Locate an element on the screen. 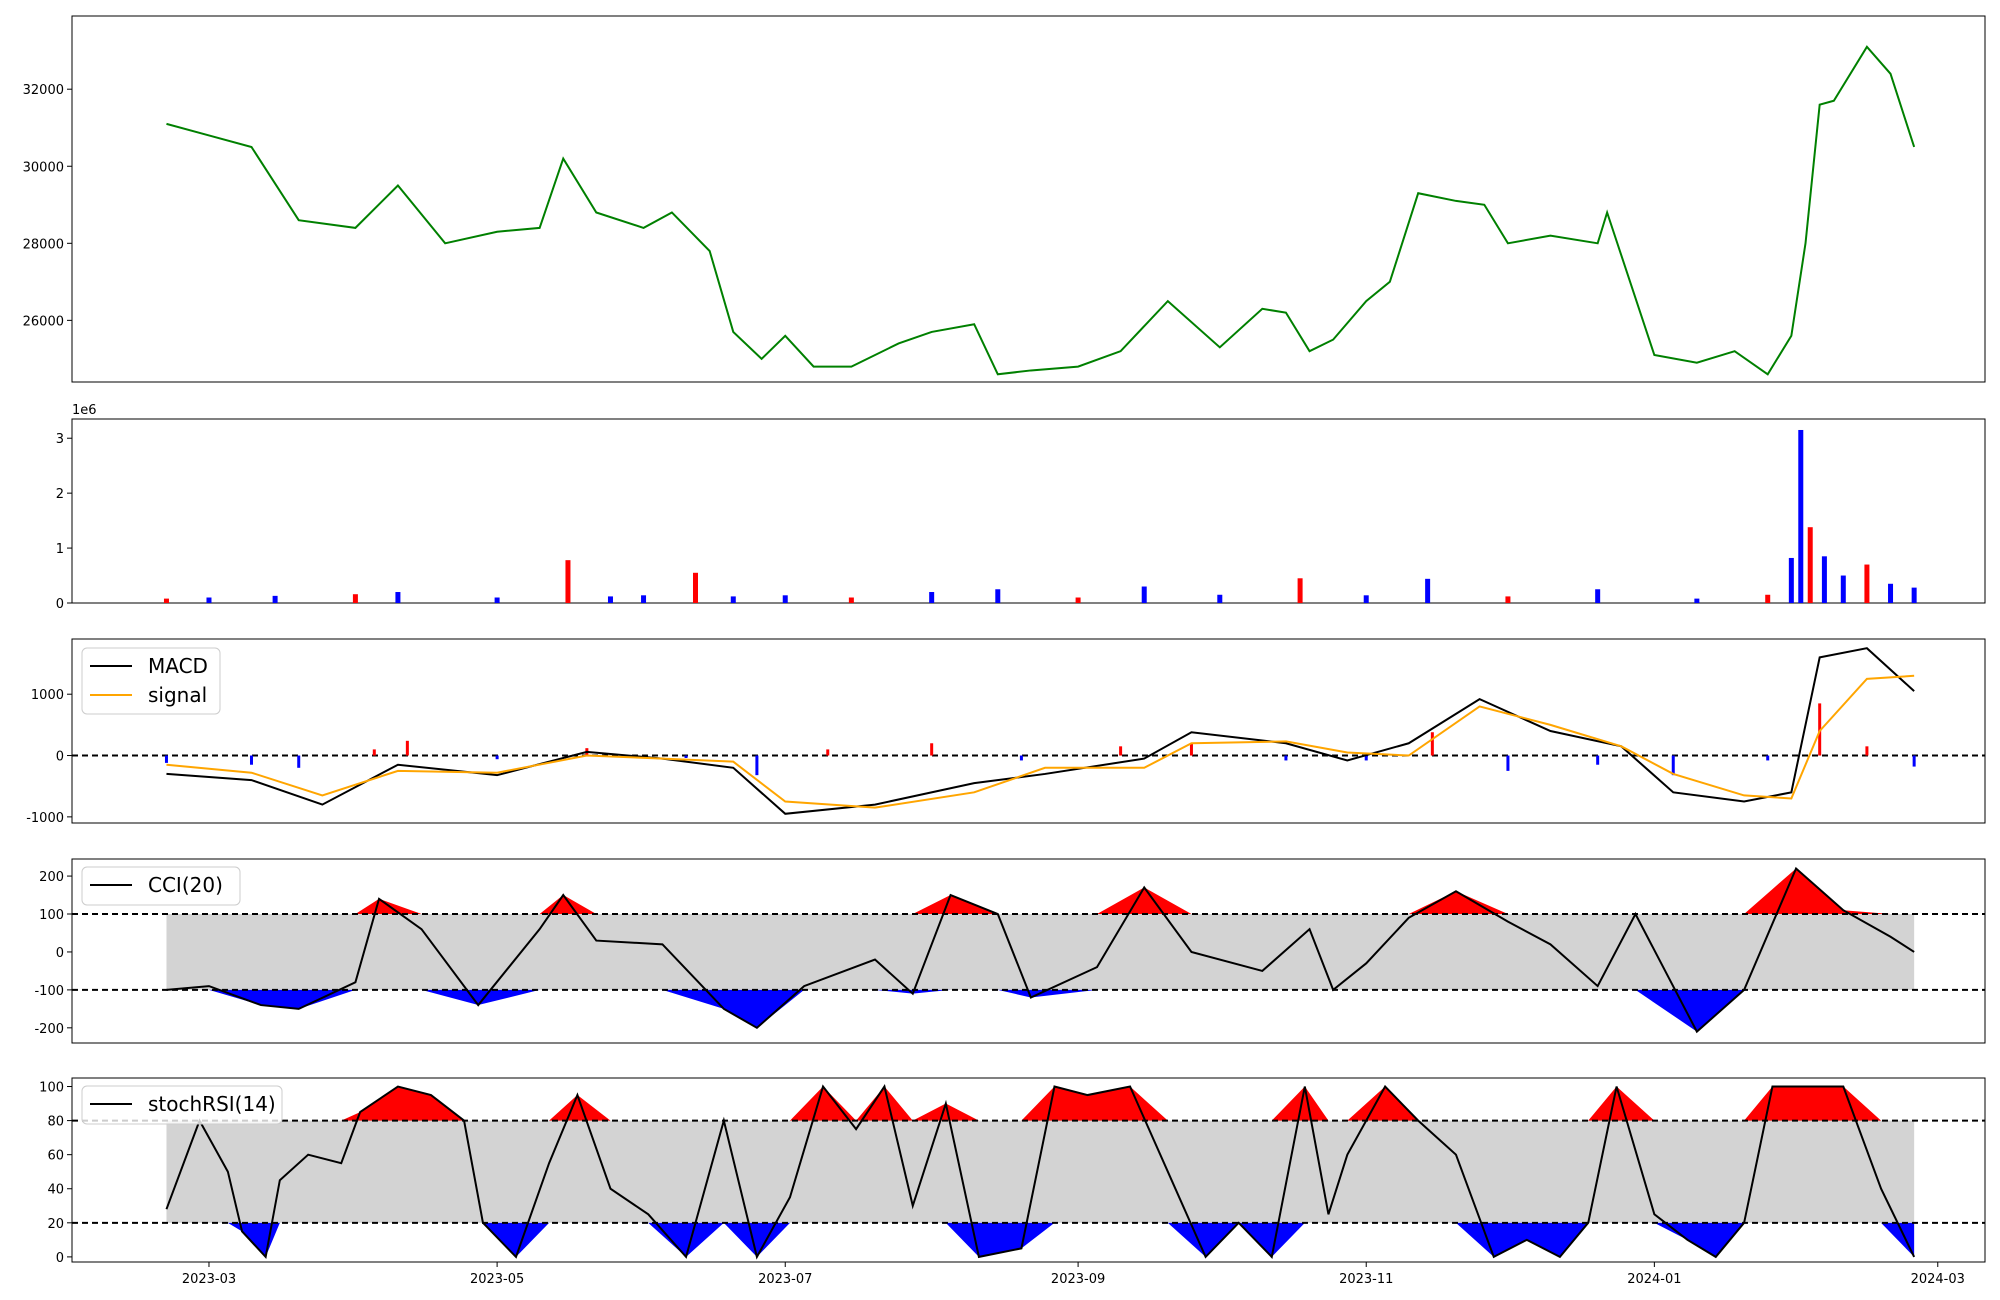 The image size is (2000, 1300). stochrsi-legend-box is located at coordinates (182, 1105).